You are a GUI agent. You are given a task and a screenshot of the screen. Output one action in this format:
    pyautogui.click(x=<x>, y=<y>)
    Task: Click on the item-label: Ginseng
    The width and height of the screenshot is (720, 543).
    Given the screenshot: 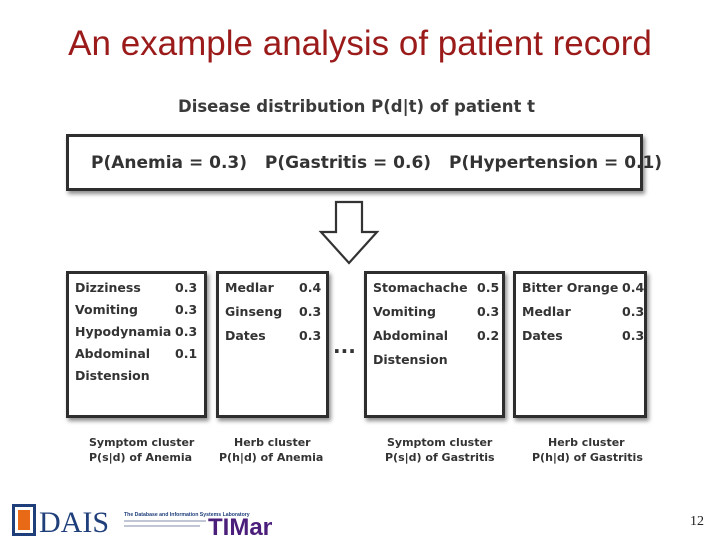 What is the action you would take?
    pyautogui.click(x=254, y=311)
    